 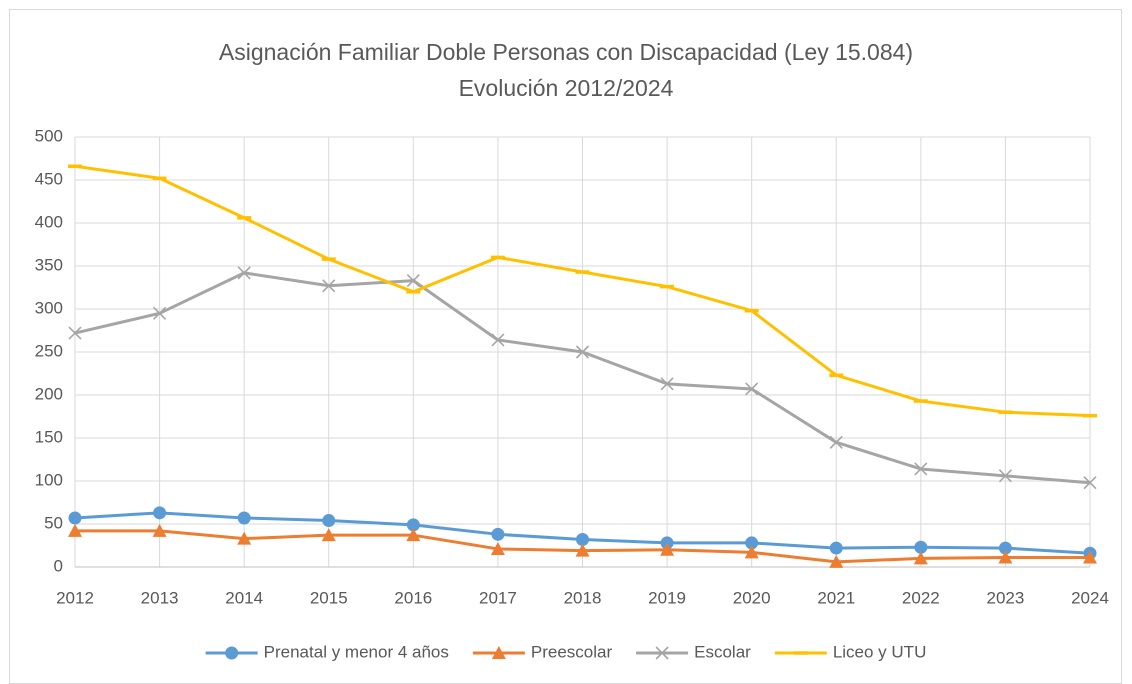 I want to click on legend-item: Preescolar, so click(x=542, y=651).